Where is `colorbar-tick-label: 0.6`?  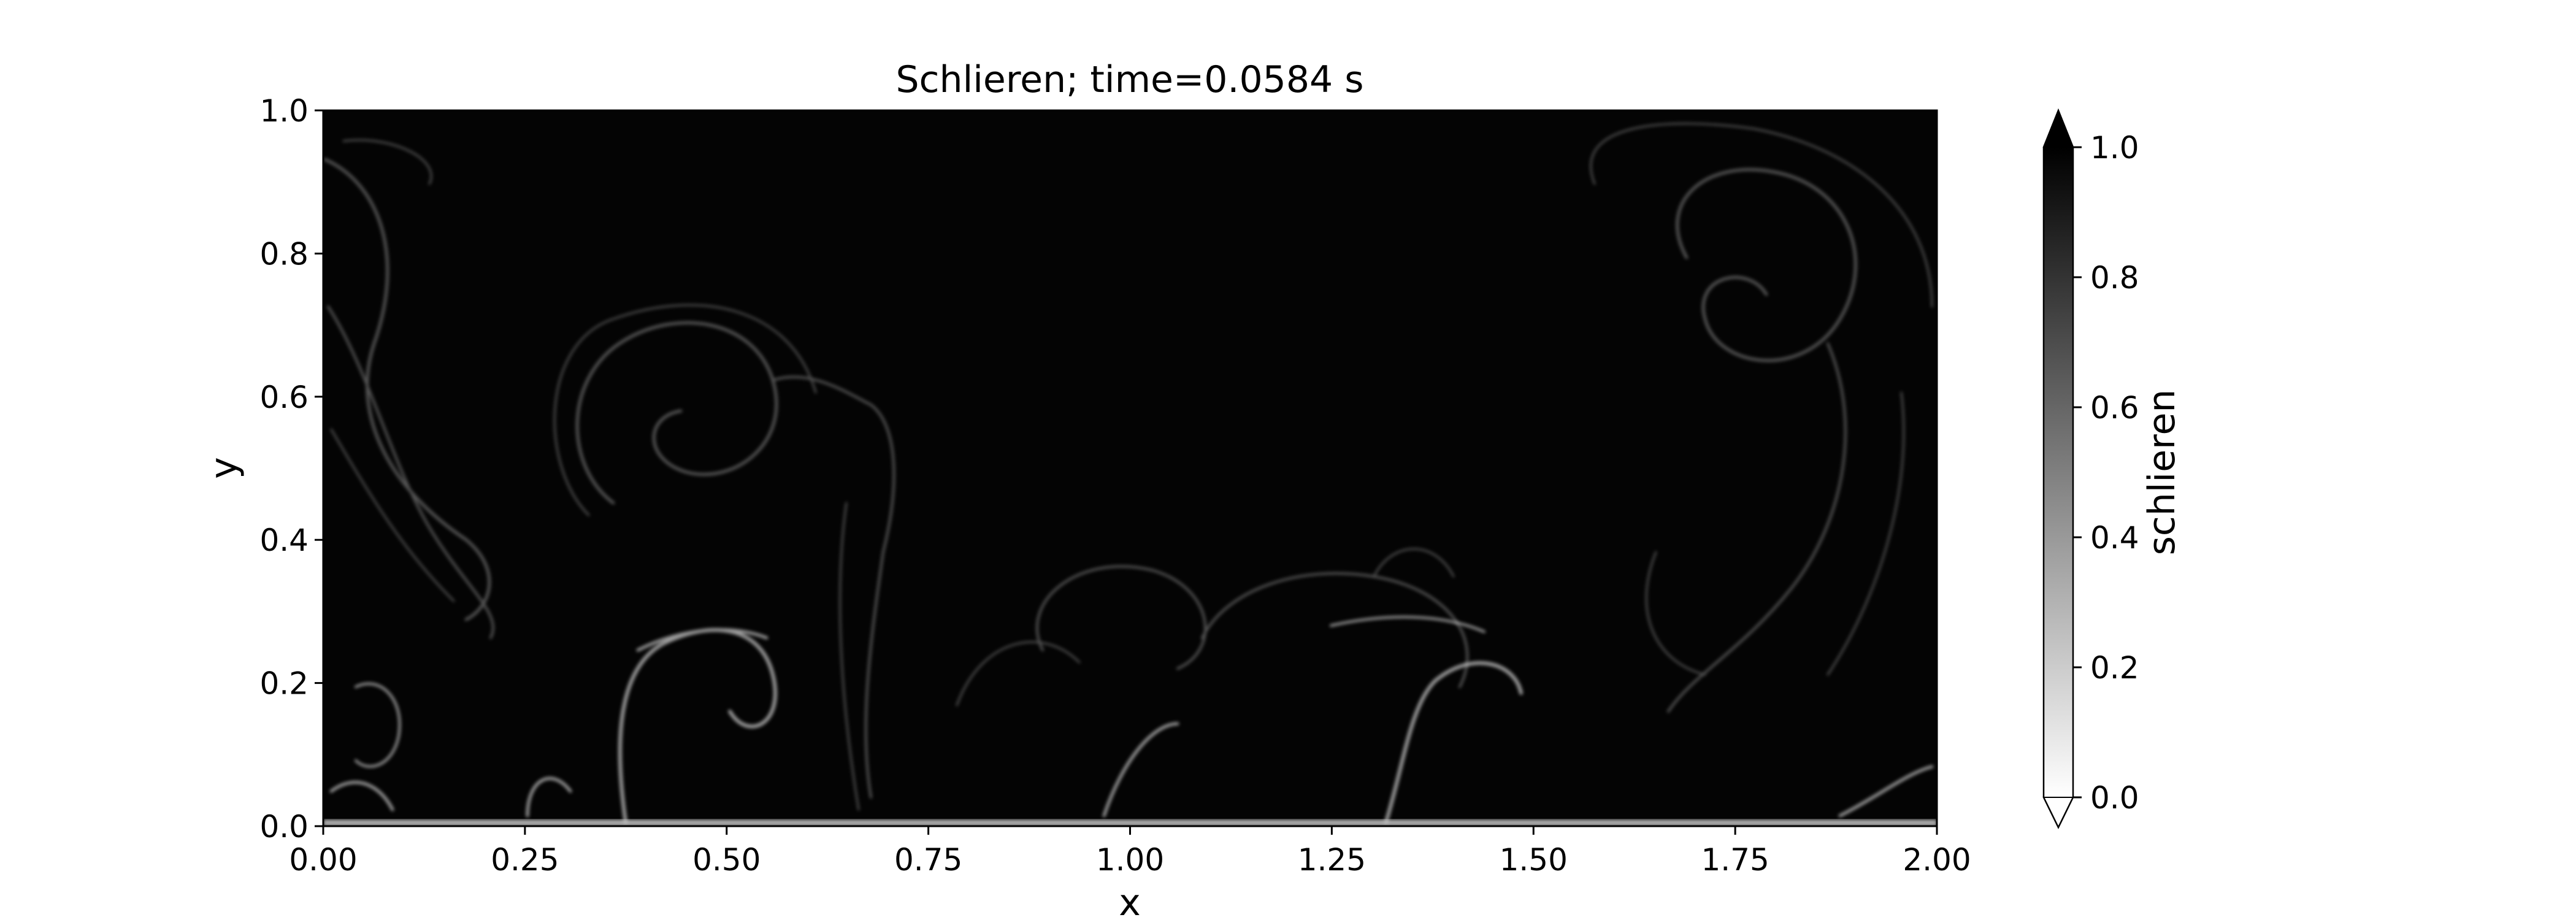
colorbar-tick-label: 0.6 is located at coordinates (2114, 408).